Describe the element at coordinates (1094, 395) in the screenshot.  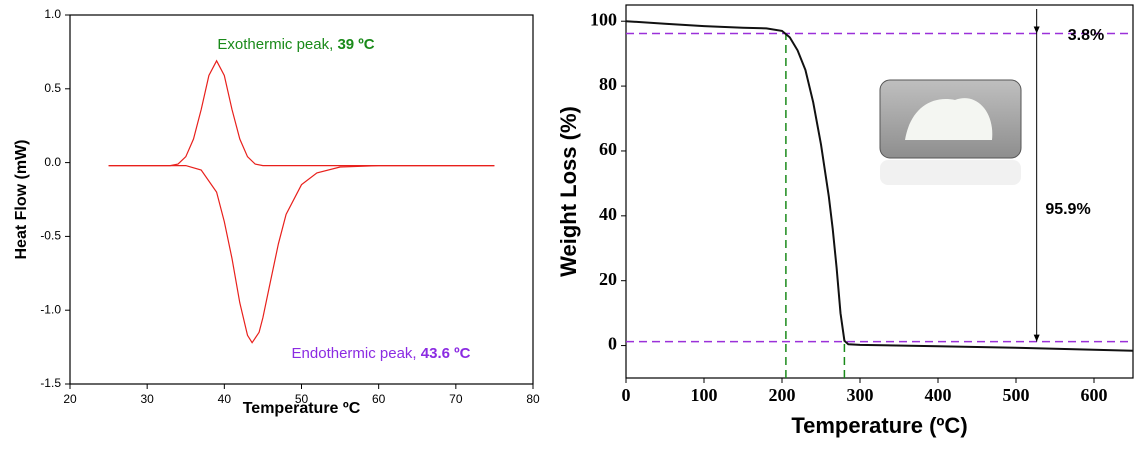
I see `x-tick-label: 600` at that location.